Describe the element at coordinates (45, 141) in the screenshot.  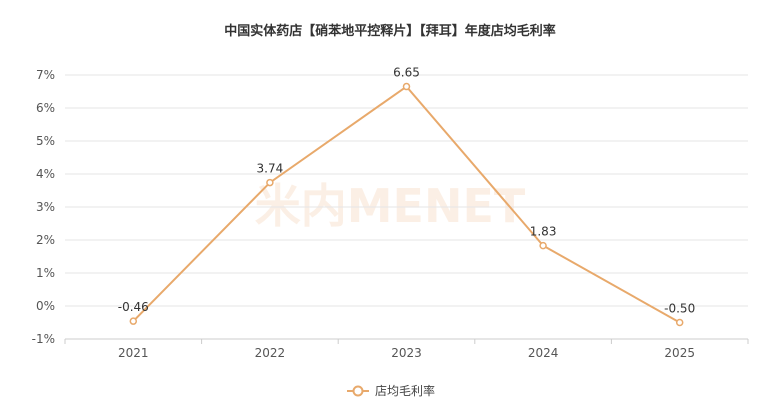
I see `y-tick-label: 5%` at that location.